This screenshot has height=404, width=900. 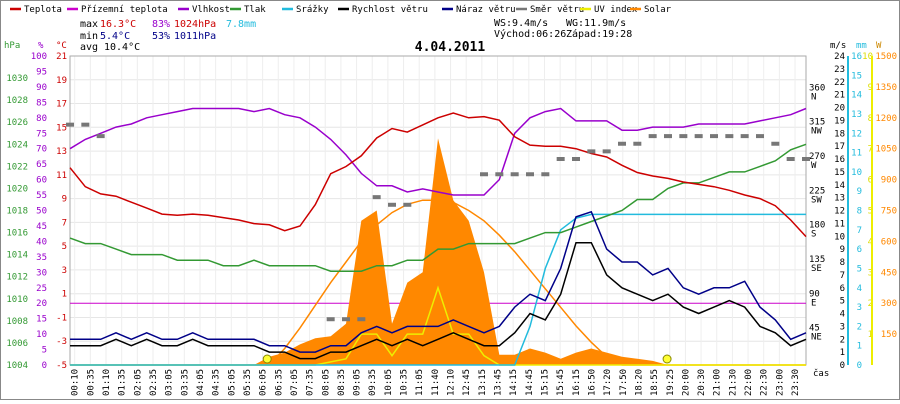 What do you see at coordinates (342, 382) in the screenshot?
I see `time-tick-label: 08:35` at bounding box center [342, 382].